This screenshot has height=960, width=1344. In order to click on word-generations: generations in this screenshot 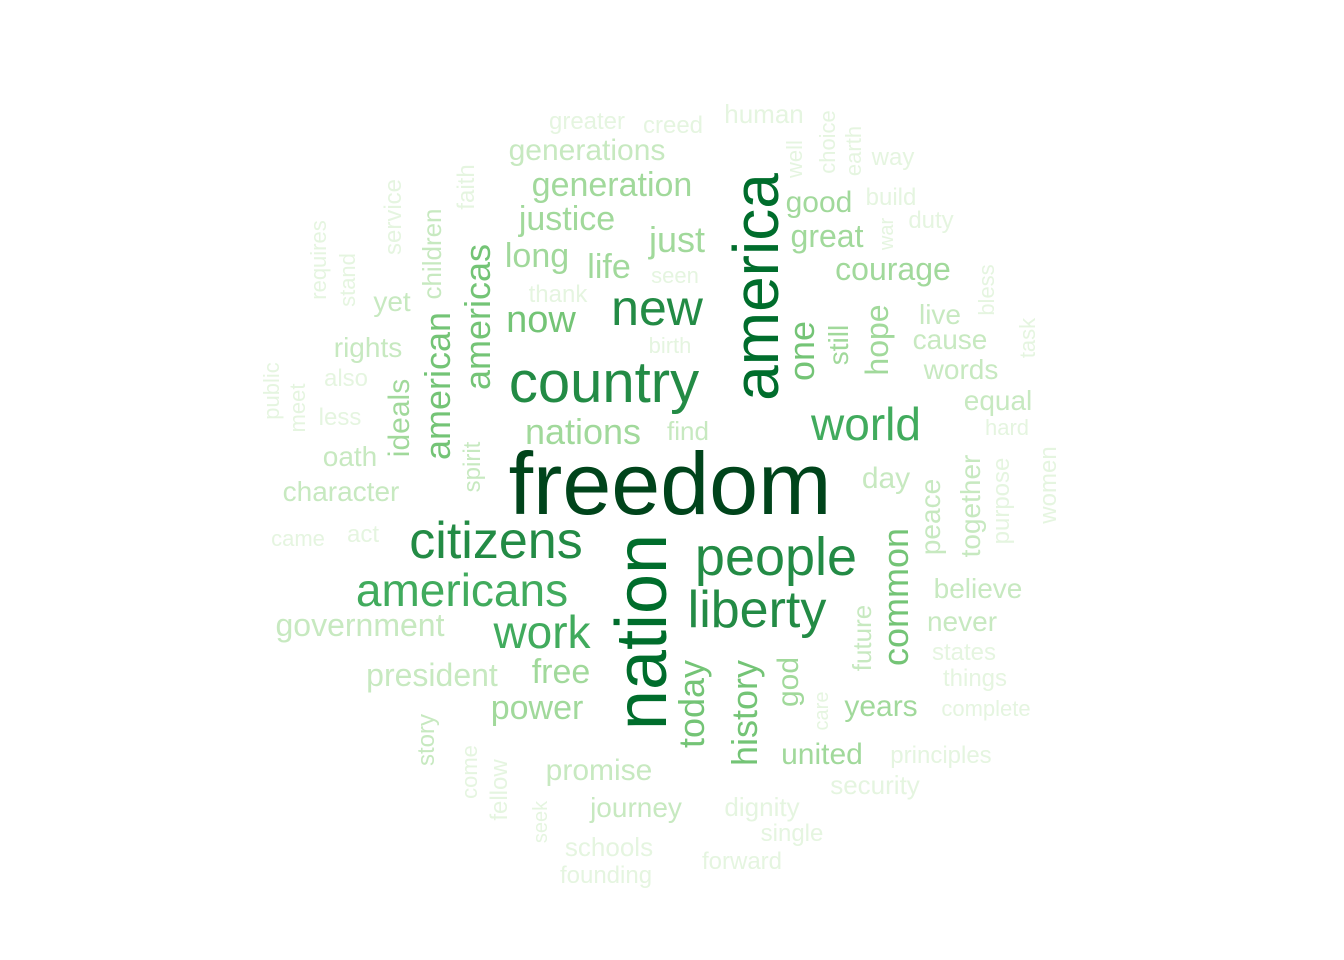, I will do `click(587, 150)`.